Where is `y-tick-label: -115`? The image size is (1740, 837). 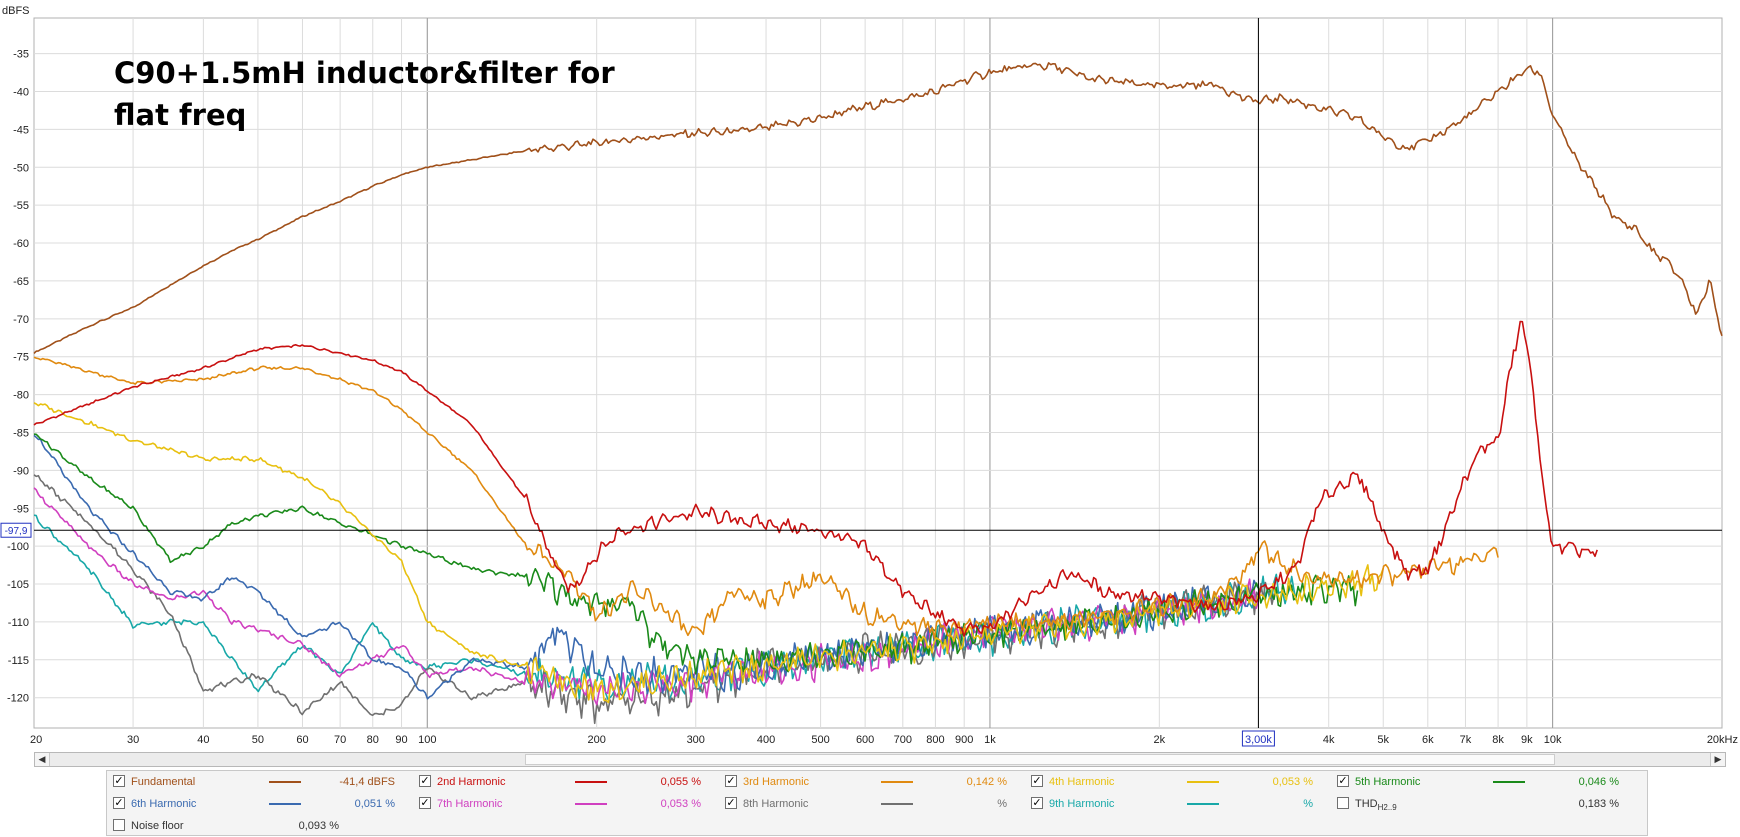 y-tick-label: -115 is located at coordinates (18, 661).